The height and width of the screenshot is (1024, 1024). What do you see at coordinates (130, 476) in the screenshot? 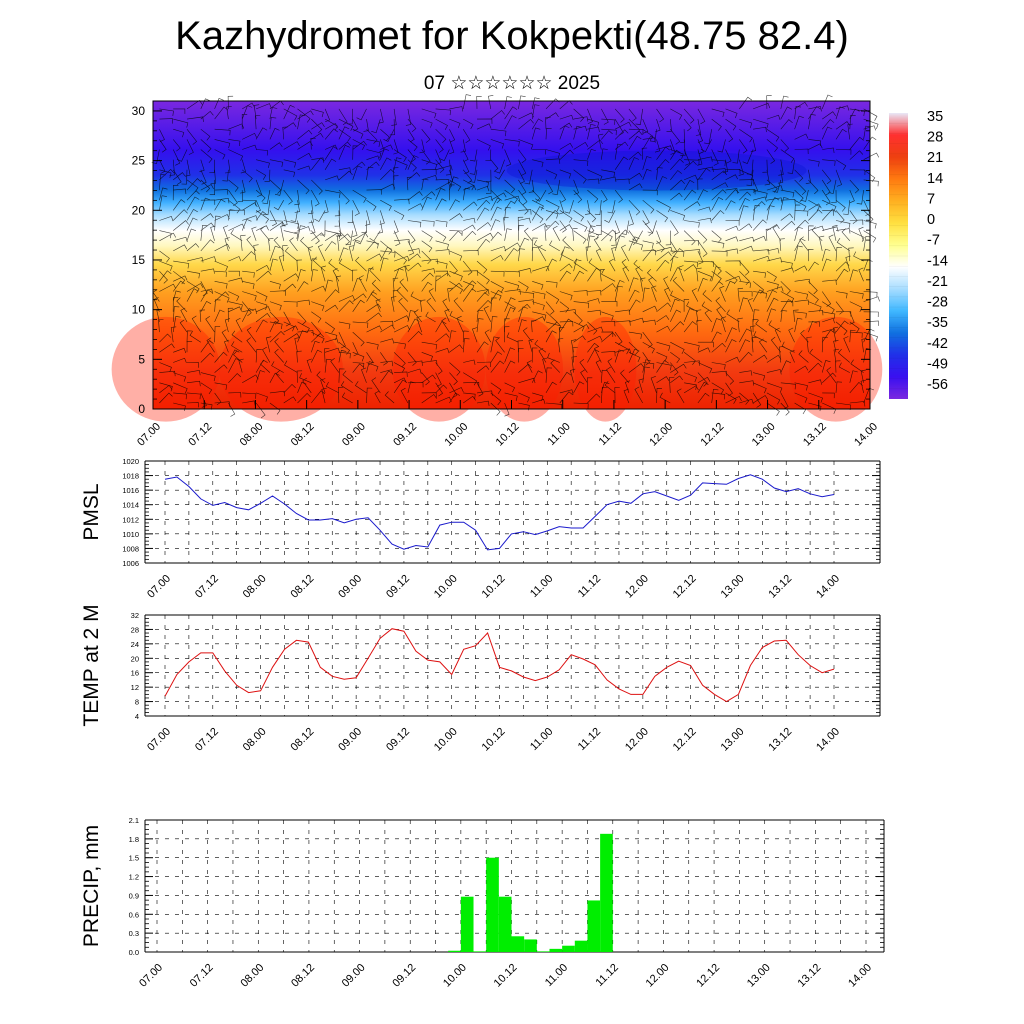
I see `pmsl-ytick-label: 1018` at bounding box center [130, 476].